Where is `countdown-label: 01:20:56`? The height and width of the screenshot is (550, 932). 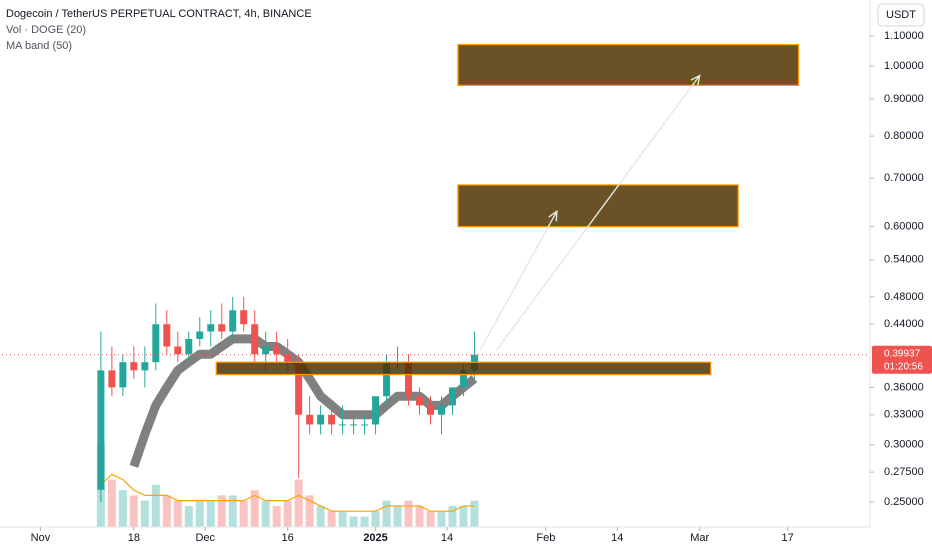
countdown-label: 01:20:56 is located at coordinates (903, 366).